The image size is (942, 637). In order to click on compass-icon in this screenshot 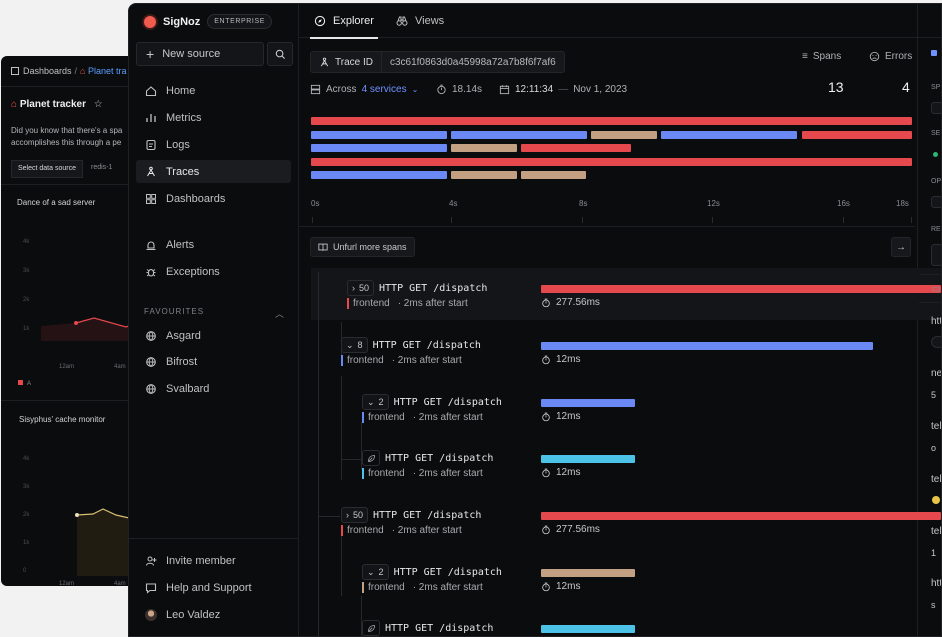, I will do `click(320, 21)`.